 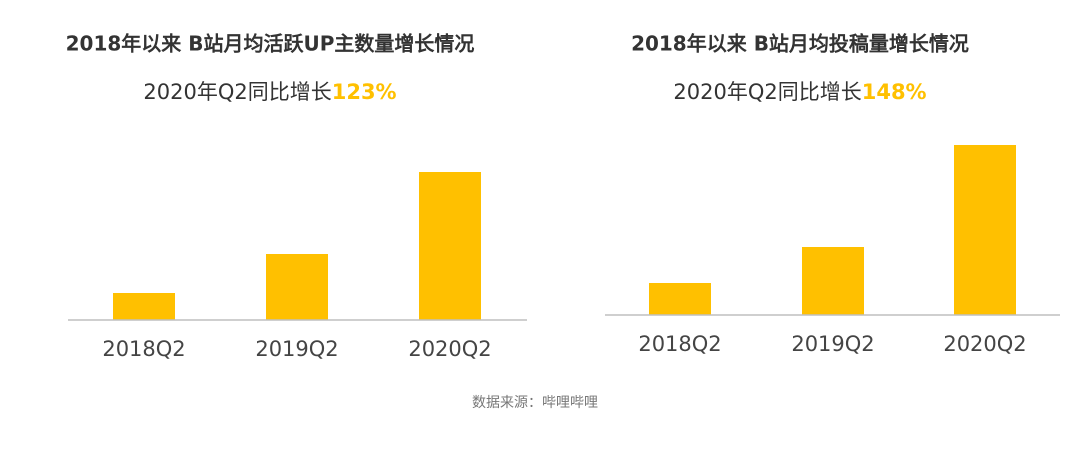 I want to click on source: 数据来源：哔哩哔哩, so click(x=535, y=403).